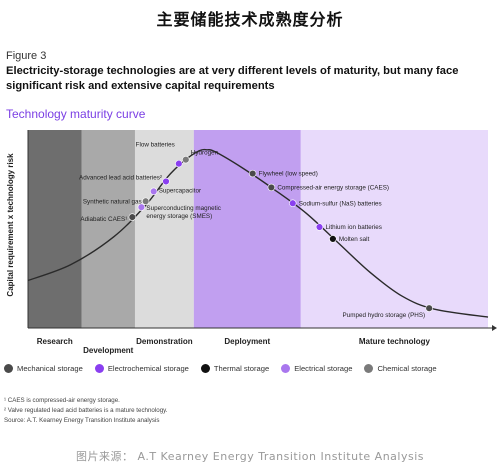 The image size is (500, 471). I want to click on page-title: 主要储能技术成熟度分析, so click(250, 19).